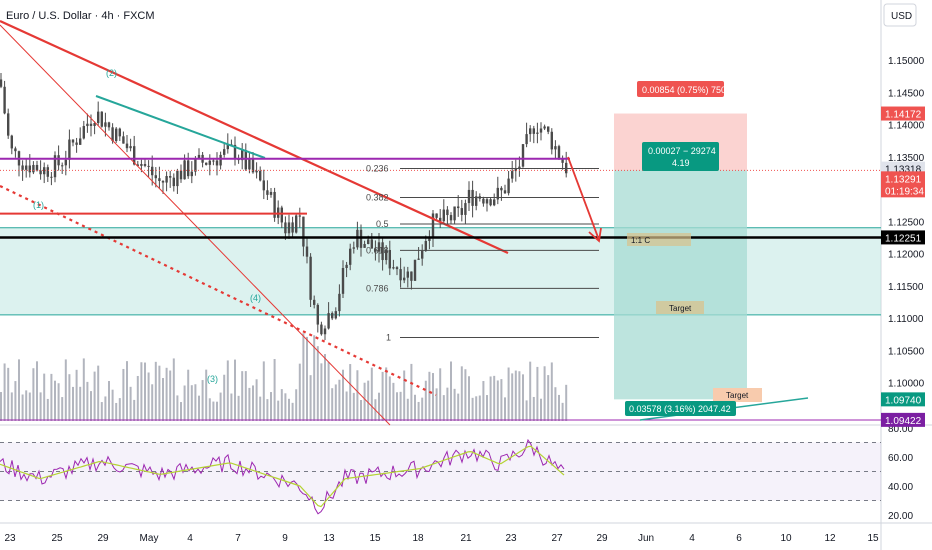  I want to click on take-profit-zone, so click(680, 285).